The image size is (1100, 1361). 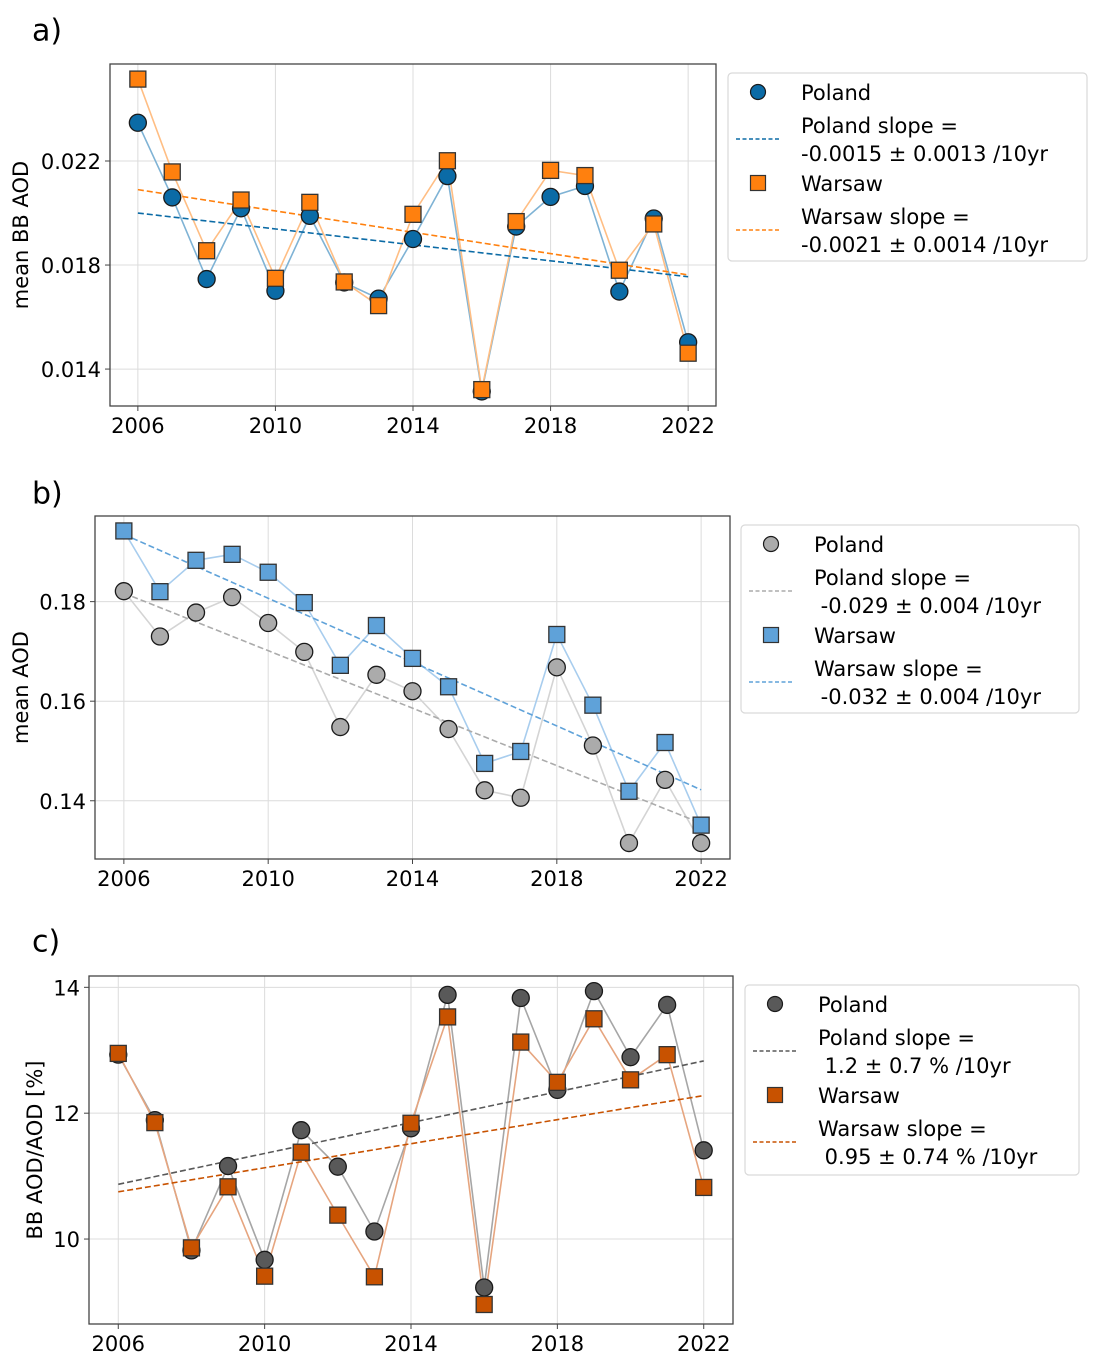 I want to click on legend-label: -0.032 ± 0.004 /10yr, so click(x=927, y=697).